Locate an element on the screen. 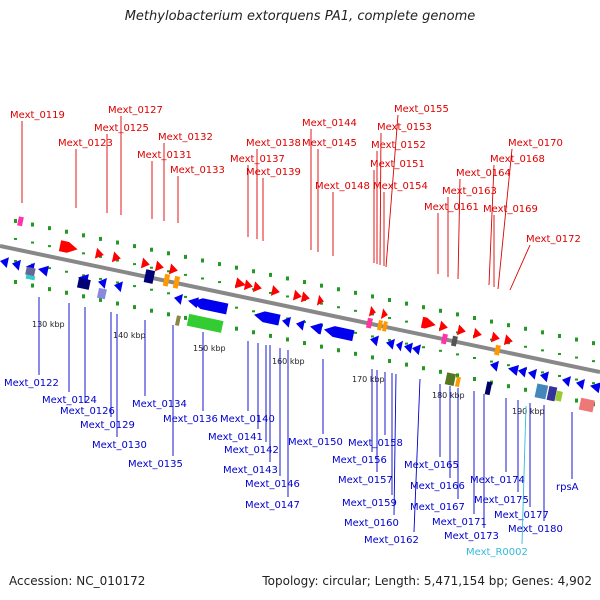 The height and width of the screenshot is (600, 600). reverse-gene-label: Mext_0165 is located at coordinates (431, 465).